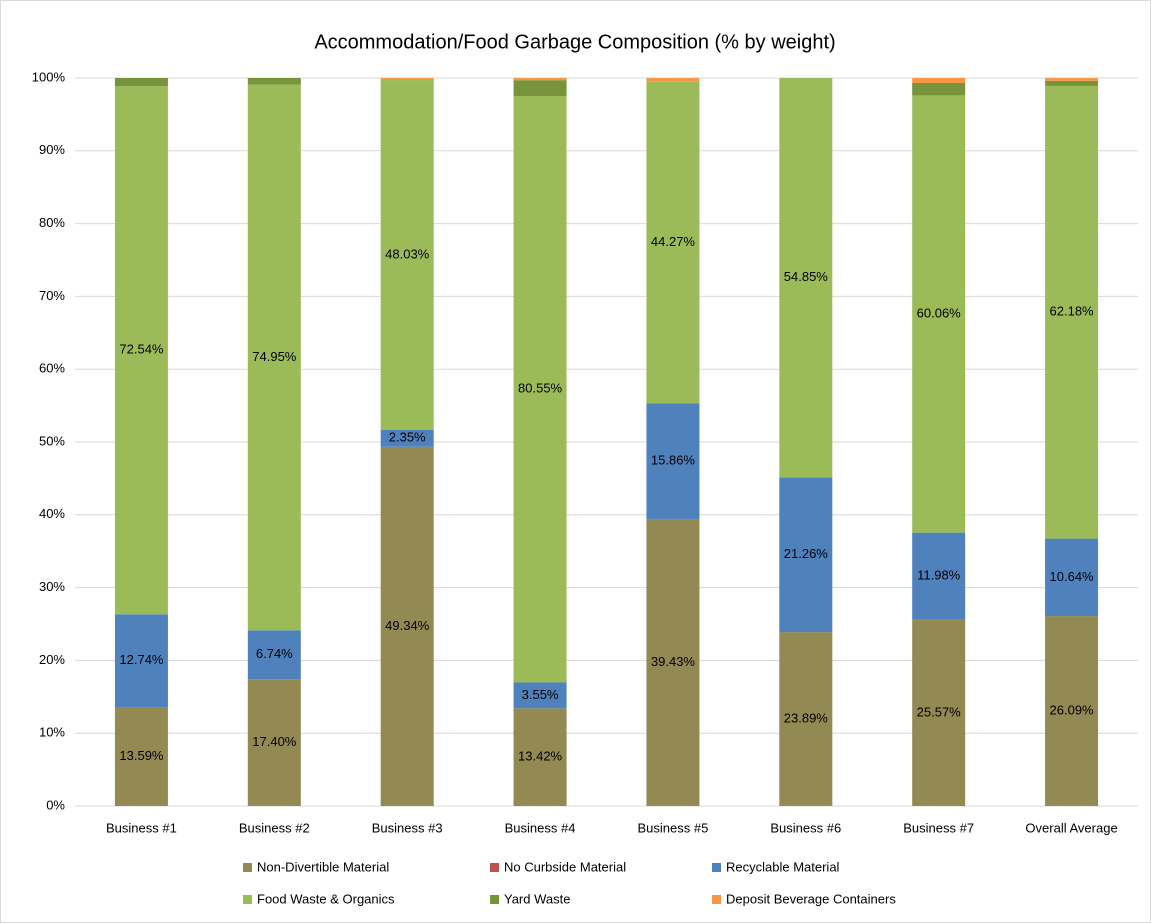 The image size is (1151, 923). I want to click on x-tick-label: Overall Average, so click(1071, 827).